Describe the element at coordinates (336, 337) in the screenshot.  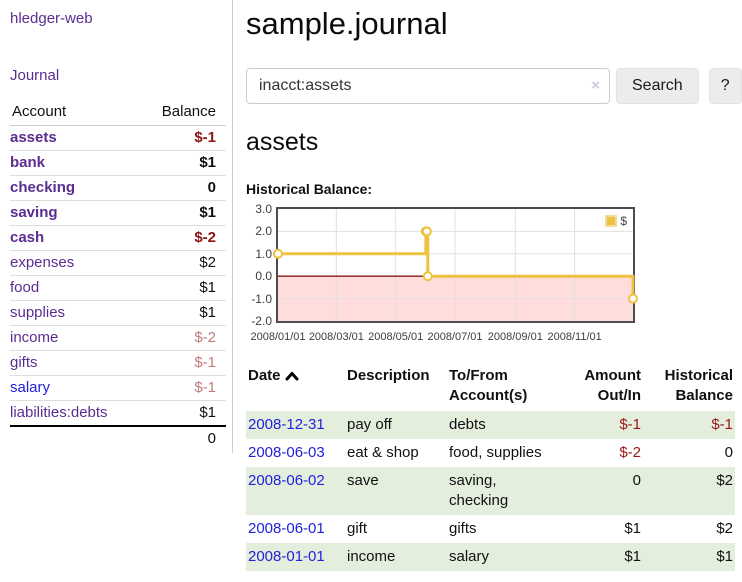
I see `x-tick-label: 2008/03/01` at that location.